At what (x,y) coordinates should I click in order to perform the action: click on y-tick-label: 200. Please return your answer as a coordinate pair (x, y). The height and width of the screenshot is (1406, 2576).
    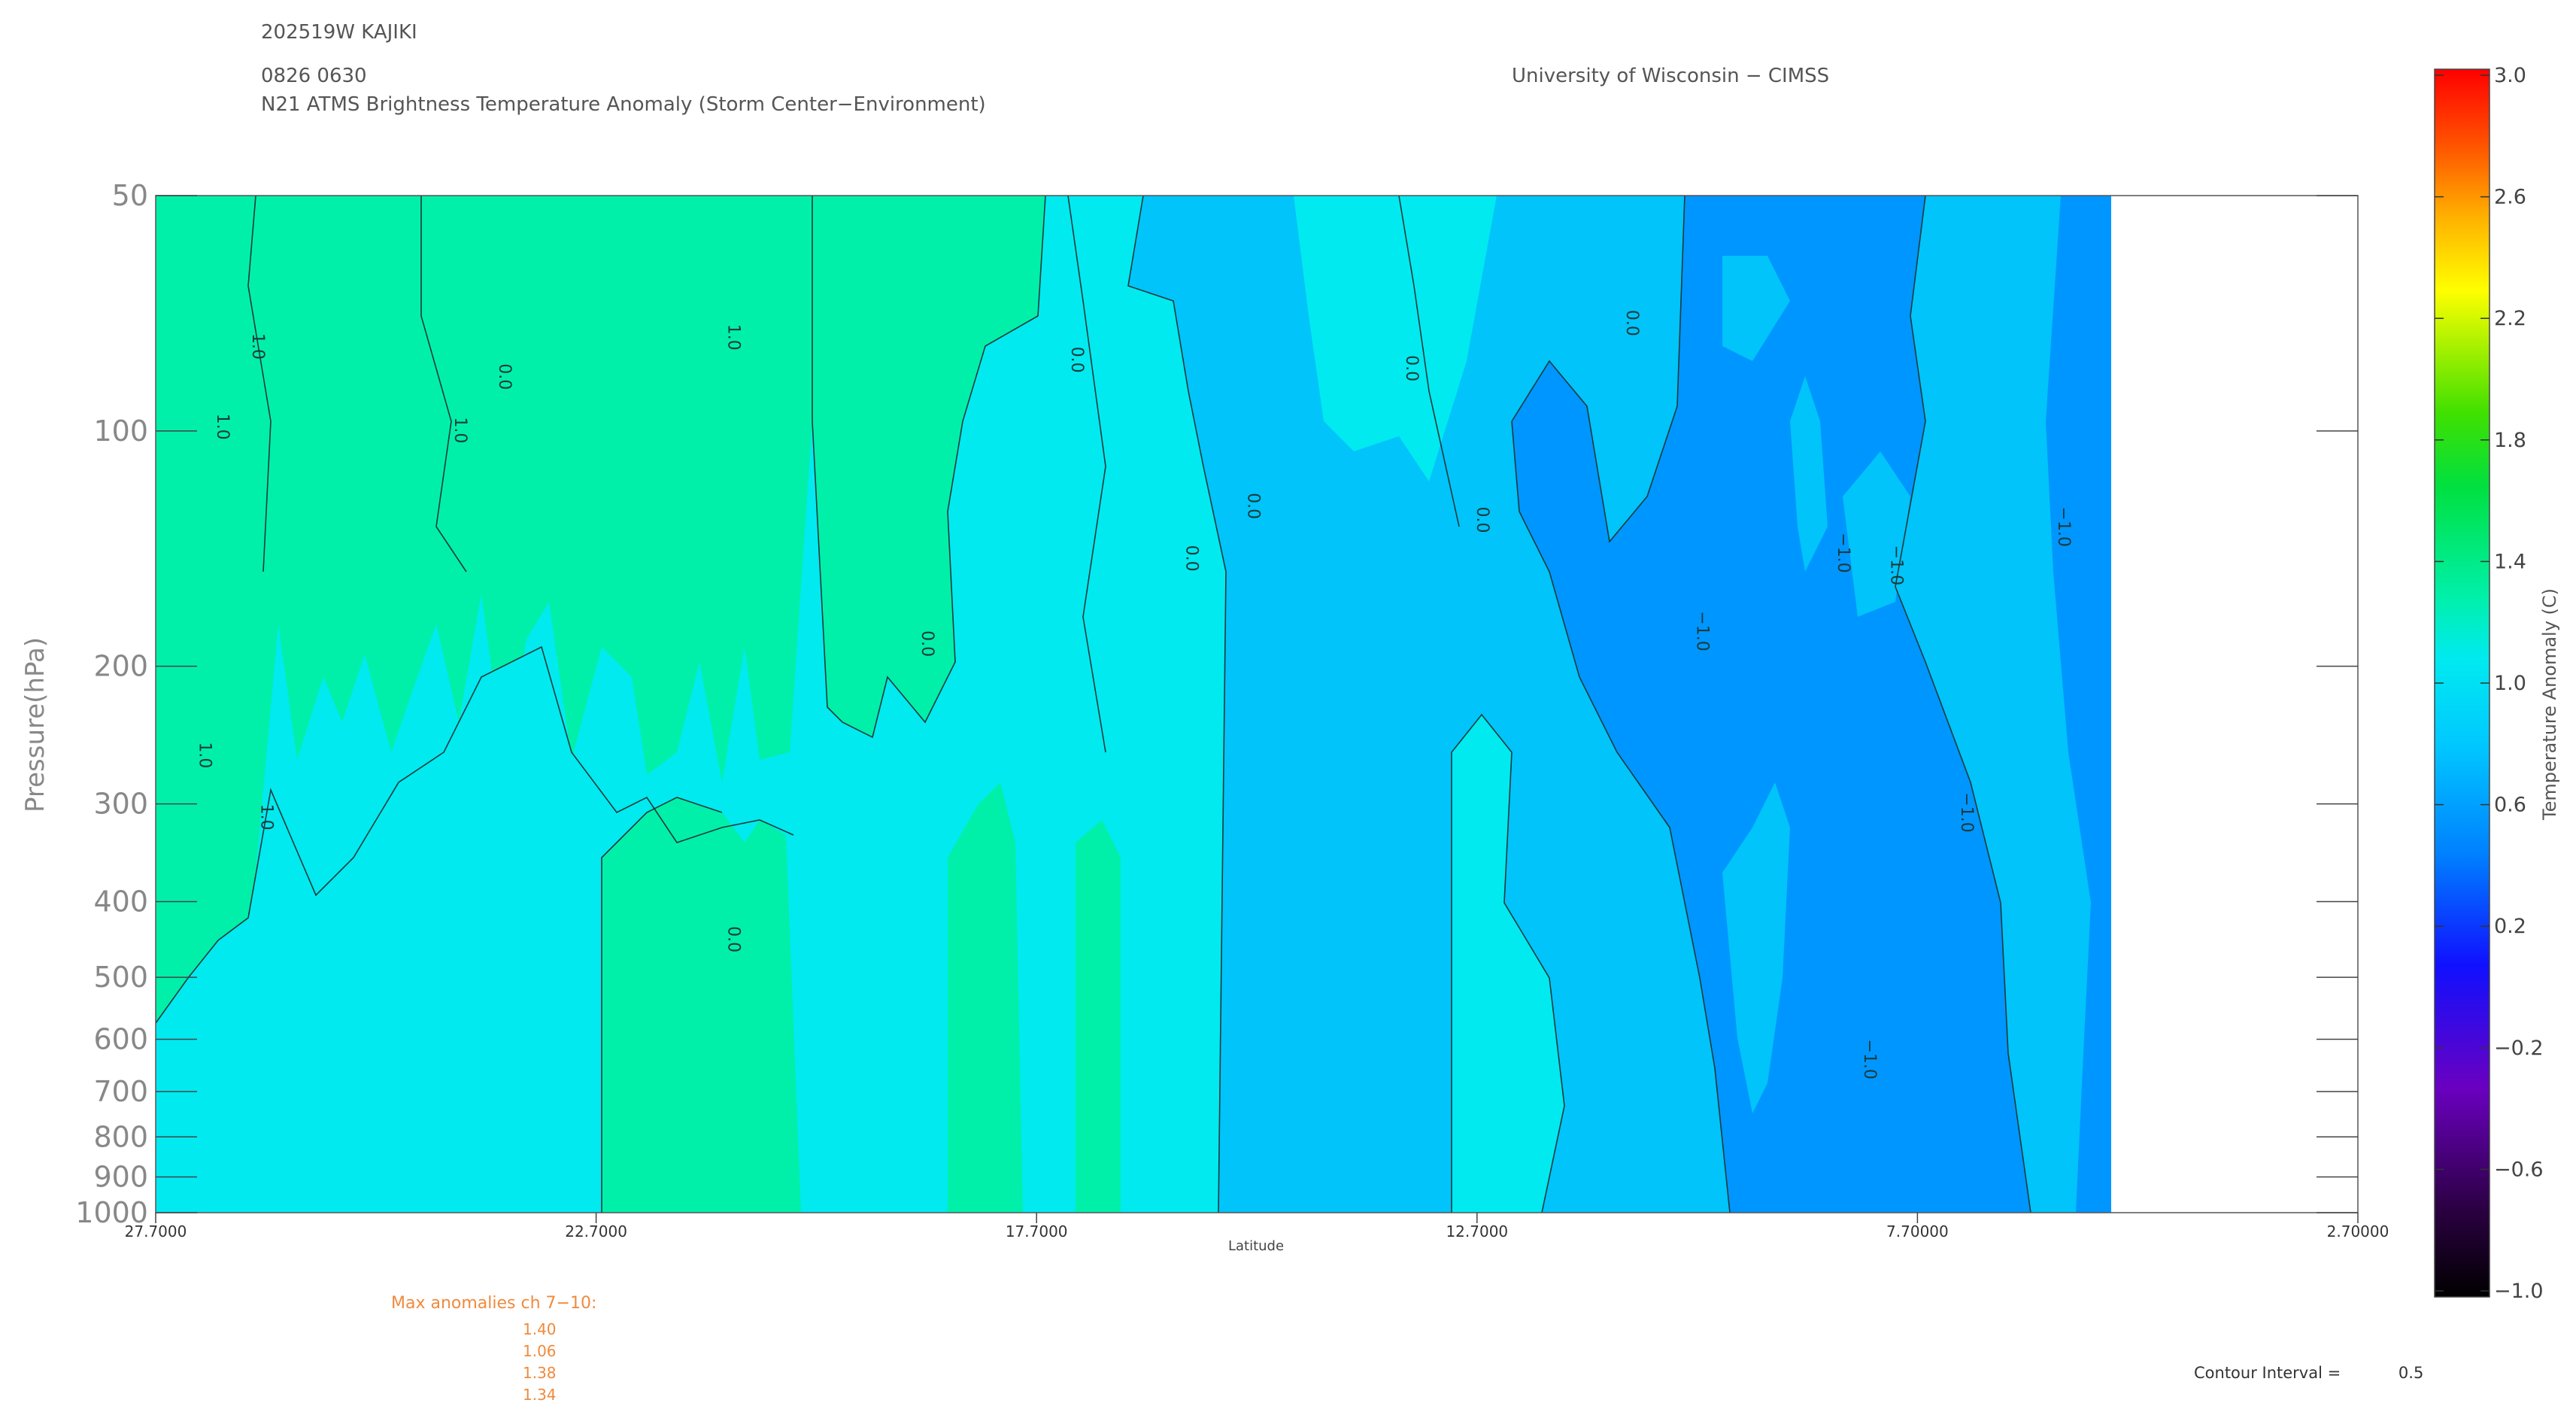
    Looking at the image, I should click on (120, 666).